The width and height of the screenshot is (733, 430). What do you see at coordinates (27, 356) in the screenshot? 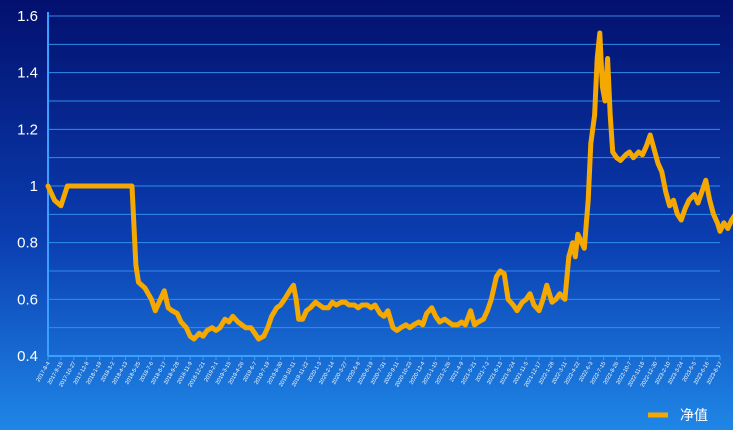
I see `y-tick-label: 0.4` at bounding box center [27, 356].